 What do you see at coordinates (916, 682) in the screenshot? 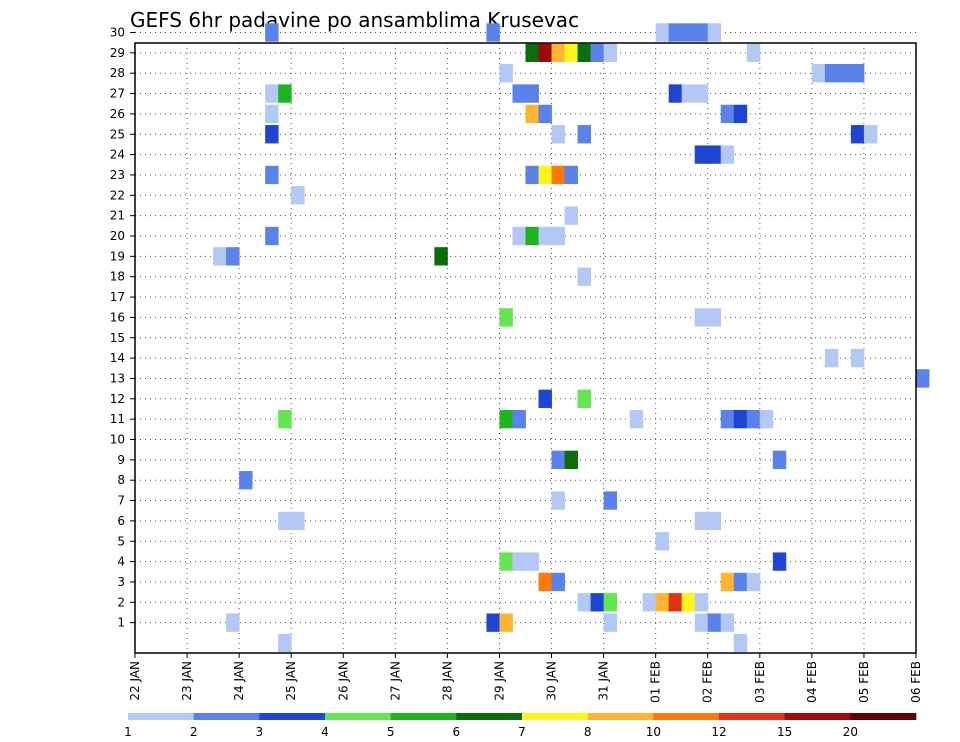
I see `x-tick-label: 06 FEB` at bounding box center [916, 682].